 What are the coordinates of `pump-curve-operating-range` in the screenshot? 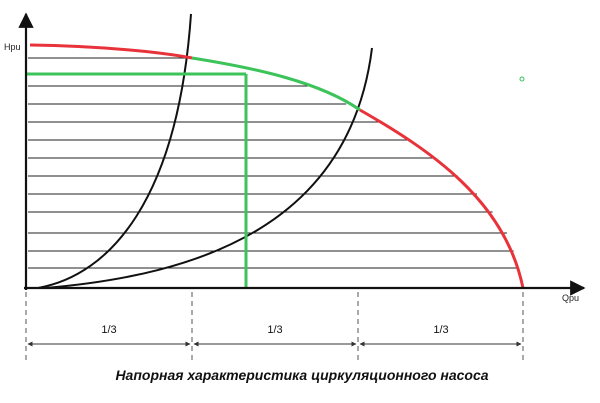 It's located at (276, 84).